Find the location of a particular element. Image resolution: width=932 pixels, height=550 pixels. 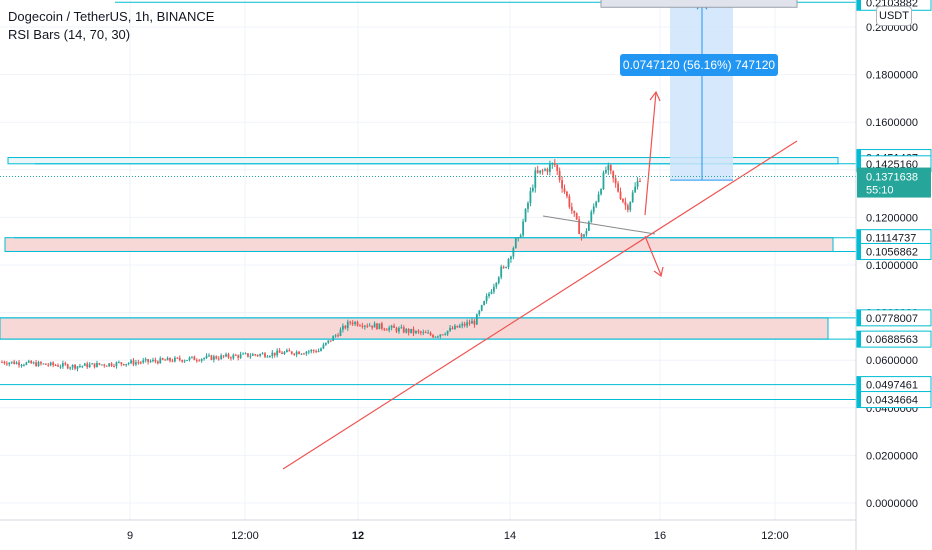

price-label: 0.0434664 is located at coordinates (892, 401).